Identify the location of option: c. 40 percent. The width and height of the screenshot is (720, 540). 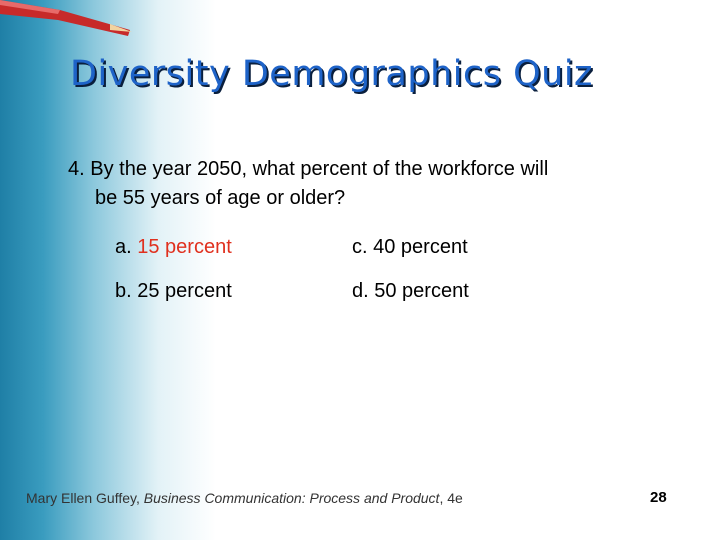
(410, 247).